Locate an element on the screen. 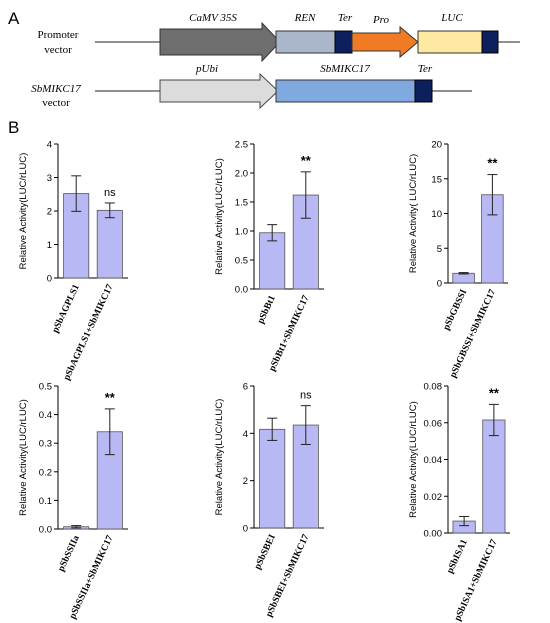 The width and height of the screenshot is (550, 623). ren-element is located at coordinates (305, 42).